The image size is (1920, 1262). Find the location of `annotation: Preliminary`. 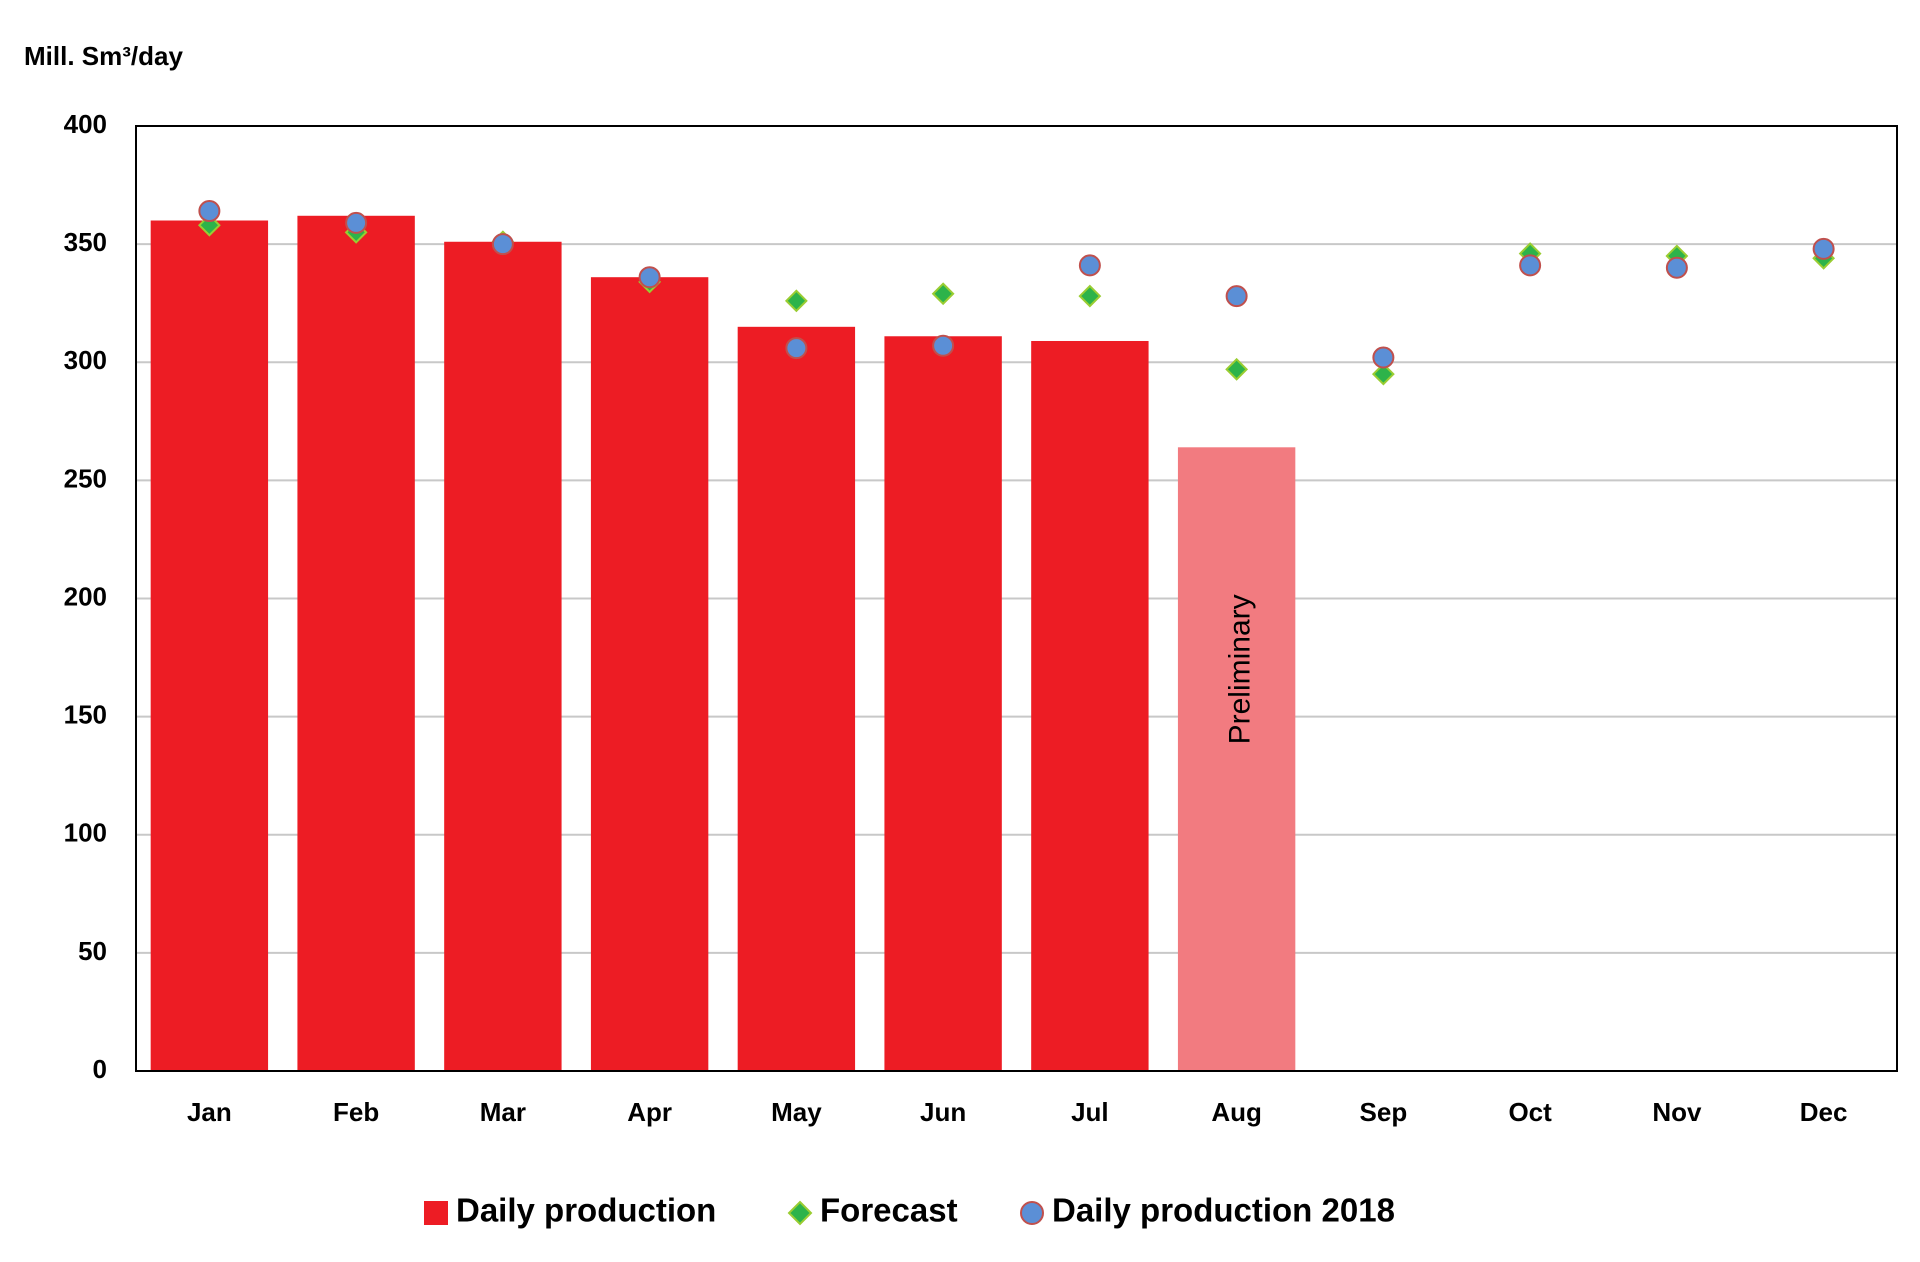

annotation: Preliminary is located at coordinates (1240, 669).